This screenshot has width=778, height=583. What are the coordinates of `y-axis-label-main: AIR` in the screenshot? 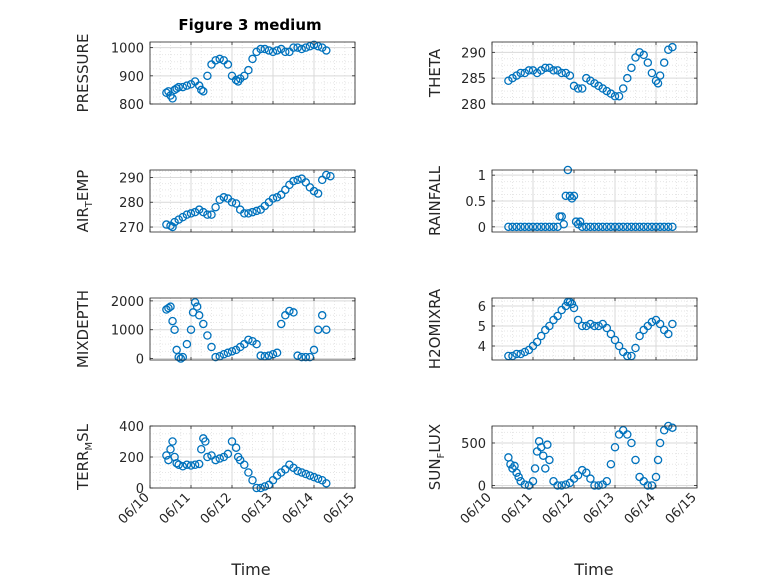 It's located at (83, 219).